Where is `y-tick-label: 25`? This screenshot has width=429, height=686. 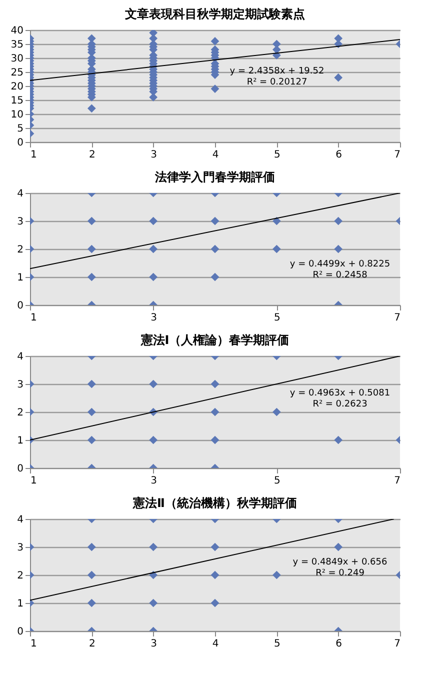
y-tick-label: 25 is located at coordinates (17, 73).